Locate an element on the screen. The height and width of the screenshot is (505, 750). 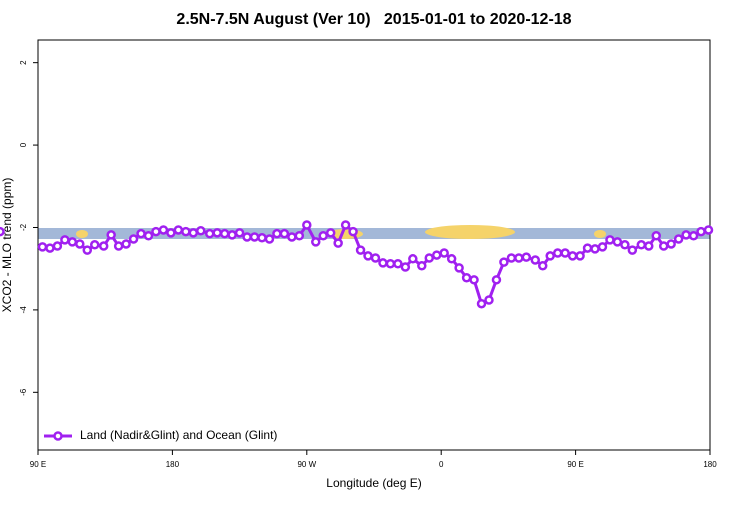
legend-marker is located at coordinates (58, 436).